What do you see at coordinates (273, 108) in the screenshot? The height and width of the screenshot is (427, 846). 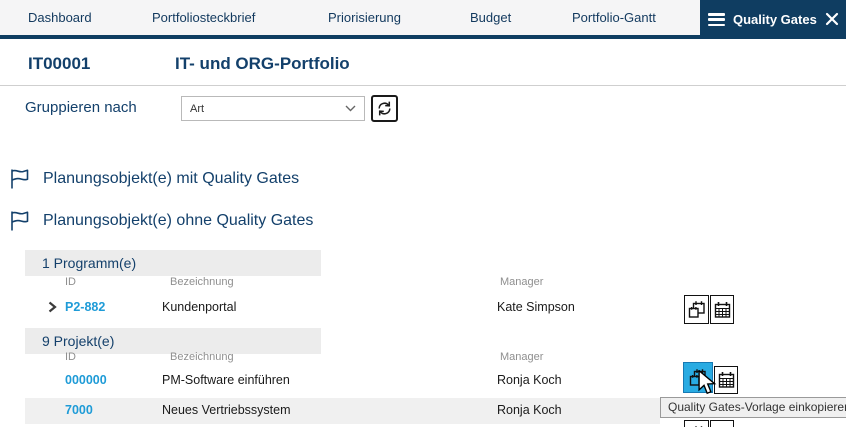 I see `group-by-select: Art` at bounding box center [273, 108].